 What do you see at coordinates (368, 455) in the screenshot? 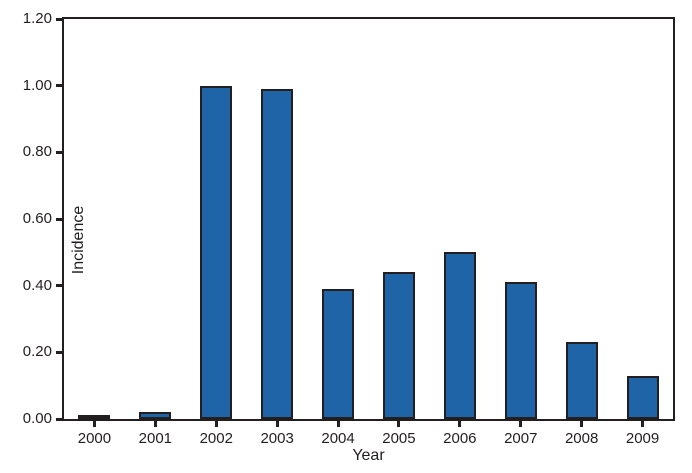
I see `x-axis-title: Year` at bounding box center [368, 455].